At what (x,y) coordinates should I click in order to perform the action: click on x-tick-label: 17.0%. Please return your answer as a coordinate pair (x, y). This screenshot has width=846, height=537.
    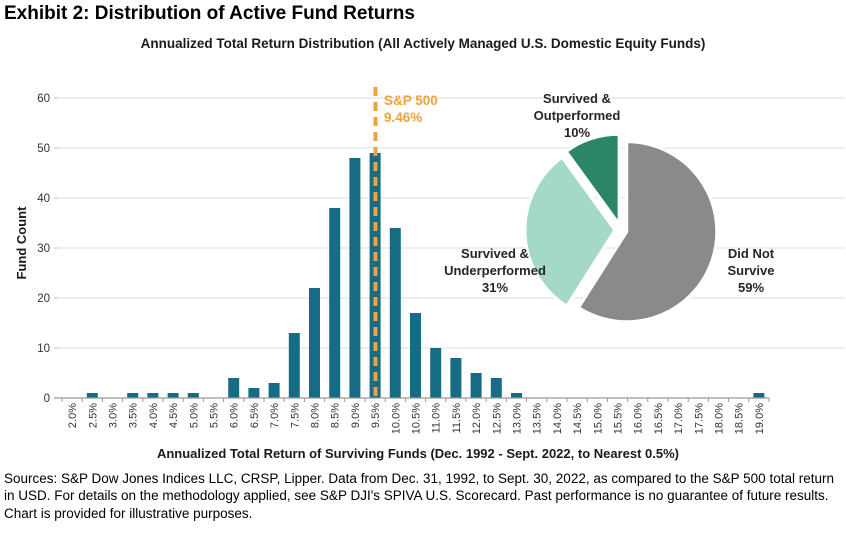
    Looking at the image, I should click on (679, 418).